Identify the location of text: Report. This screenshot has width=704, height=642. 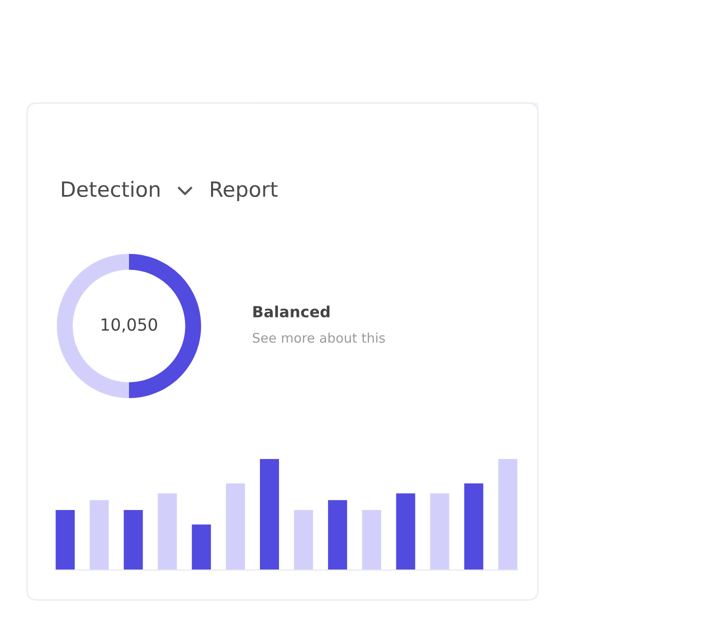
(244, 192).